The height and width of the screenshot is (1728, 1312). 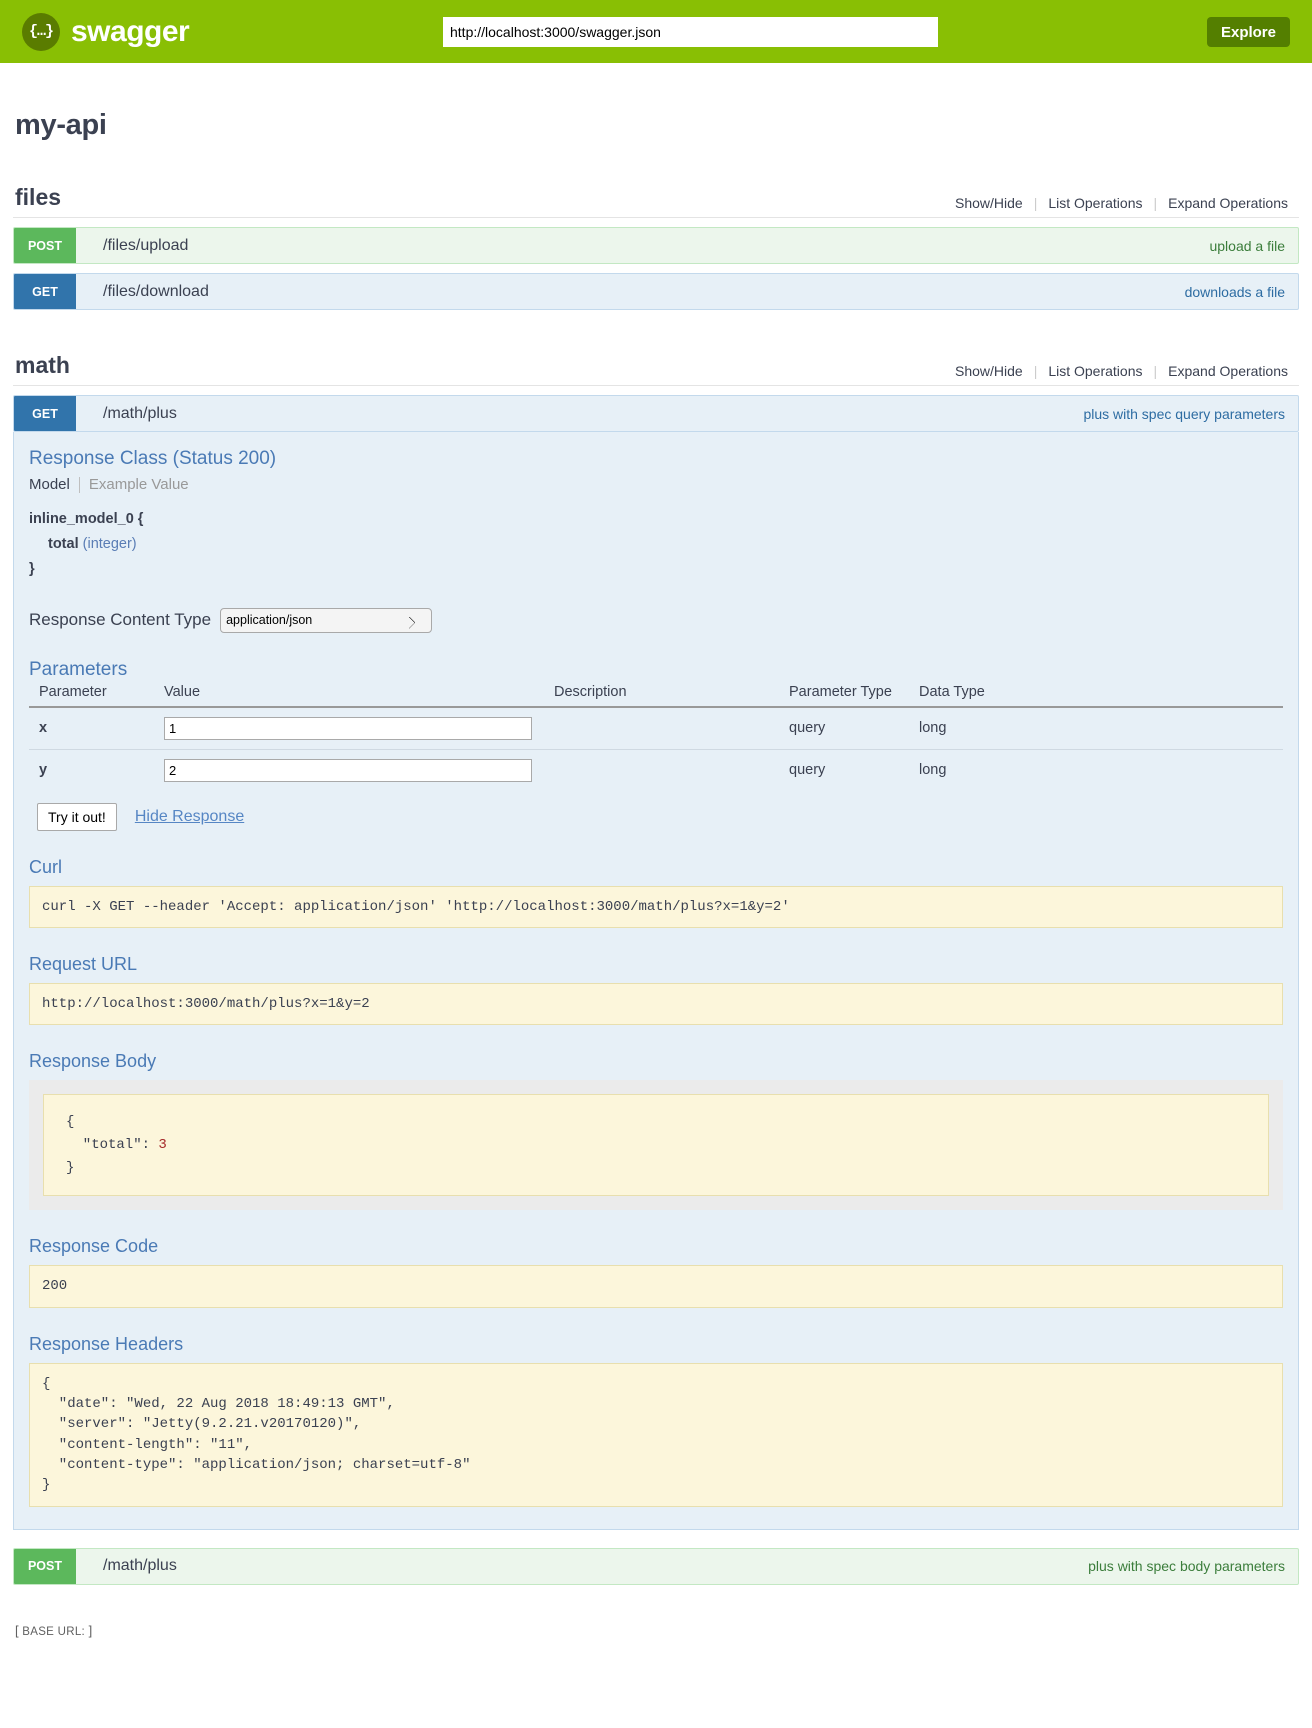 What do you see at coordinates (63, 543) in the screenshot?
I see `model-property-name: total` at bounding box center [63, 543].